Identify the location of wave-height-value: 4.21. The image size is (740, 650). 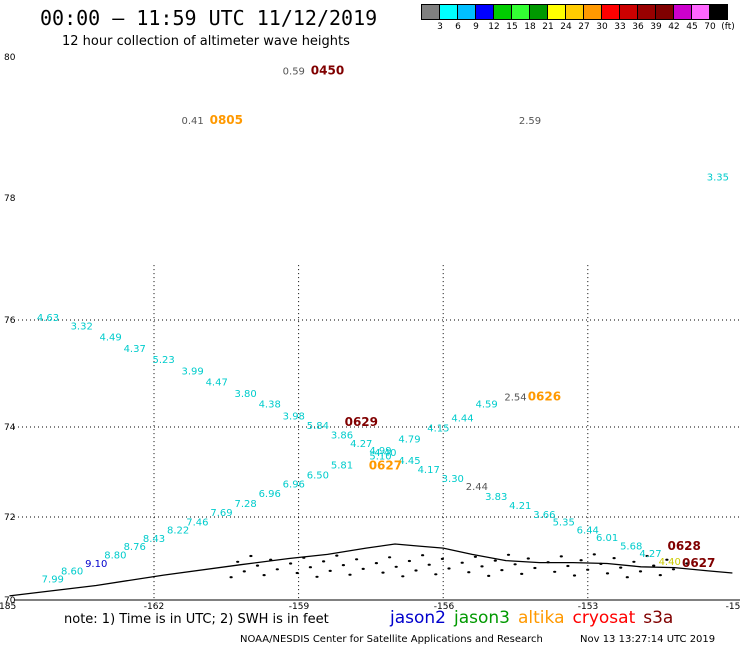
(520, 506).